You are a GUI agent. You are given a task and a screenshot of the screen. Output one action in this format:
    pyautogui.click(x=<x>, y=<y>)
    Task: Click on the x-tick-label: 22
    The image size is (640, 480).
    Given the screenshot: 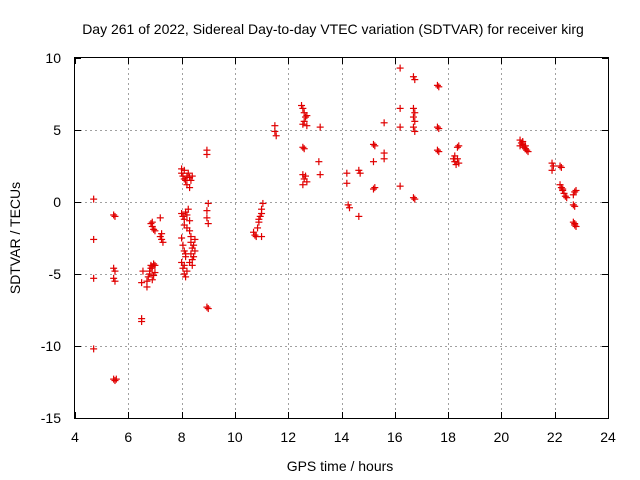 What is the action you would take?
    pyautogui.click(x=555, y=437)
    